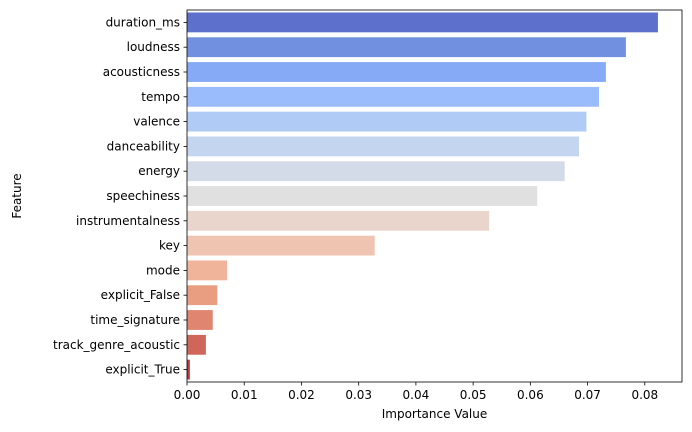  What do you see at coordinates (383, 146) in the screenshot?
I see `bar-danceability` at bounding box center [383, 146].